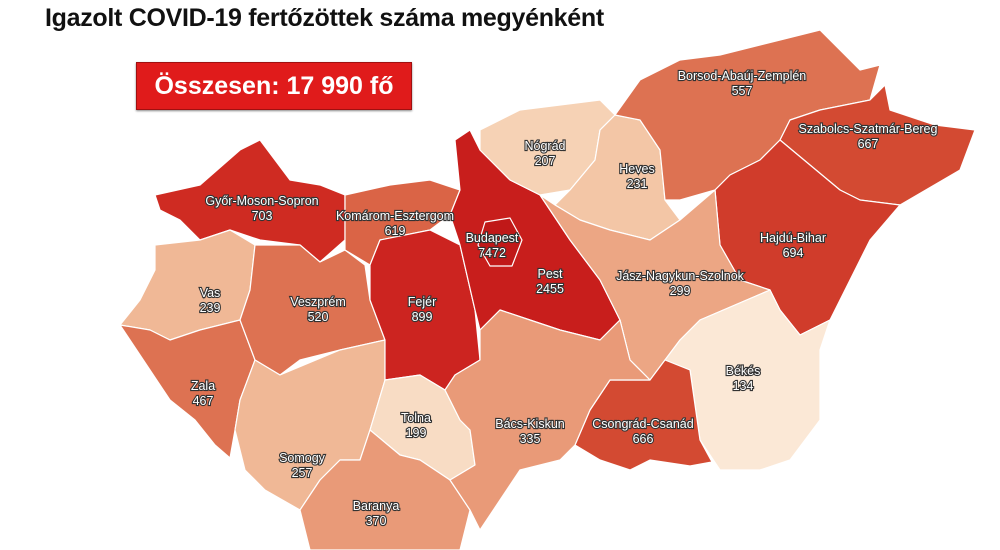 The image size is (1000, 550). I want to click on county-value-label: 199, so click(416, 433).